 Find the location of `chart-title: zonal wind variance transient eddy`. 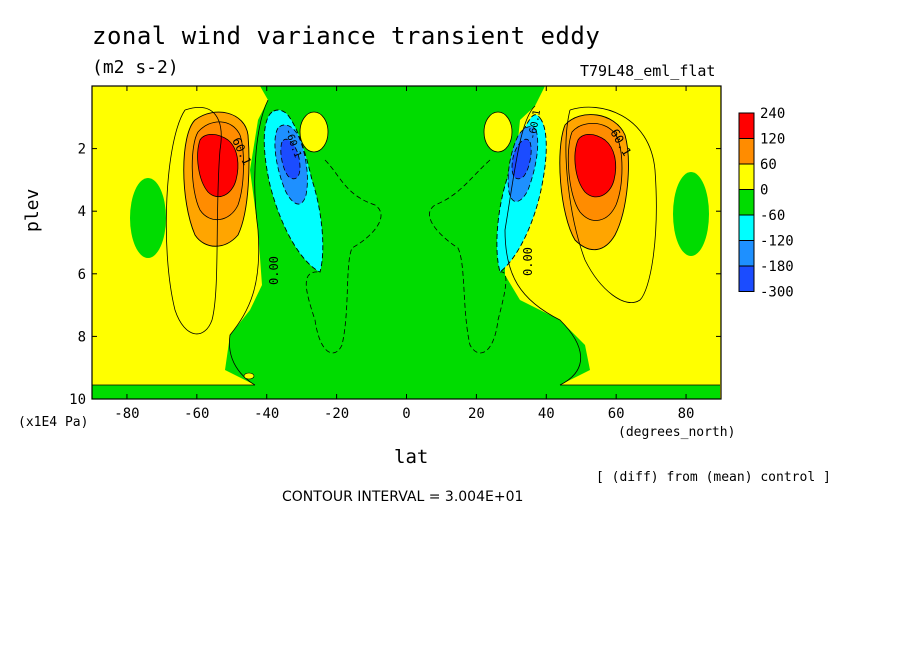

chart-title: zonal wind variance transient eddy is located at coordinates (346, 36).